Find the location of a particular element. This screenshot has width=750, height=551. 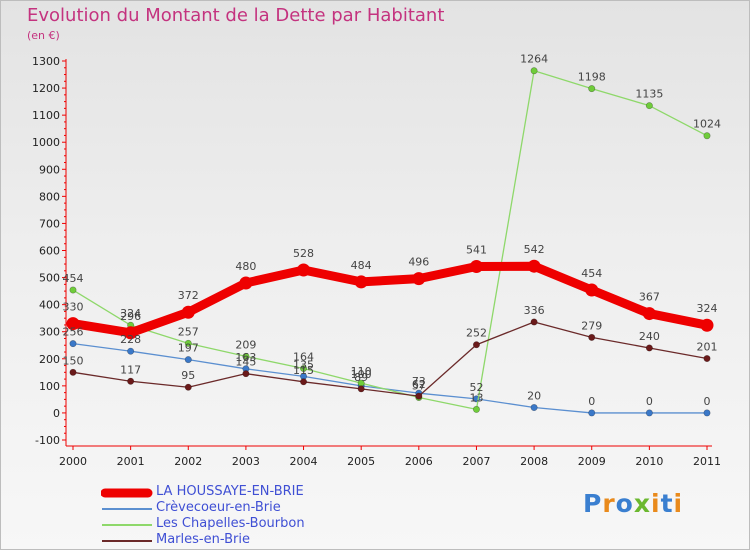

y-tick-label: 800 is located at coordinates (49, 196).